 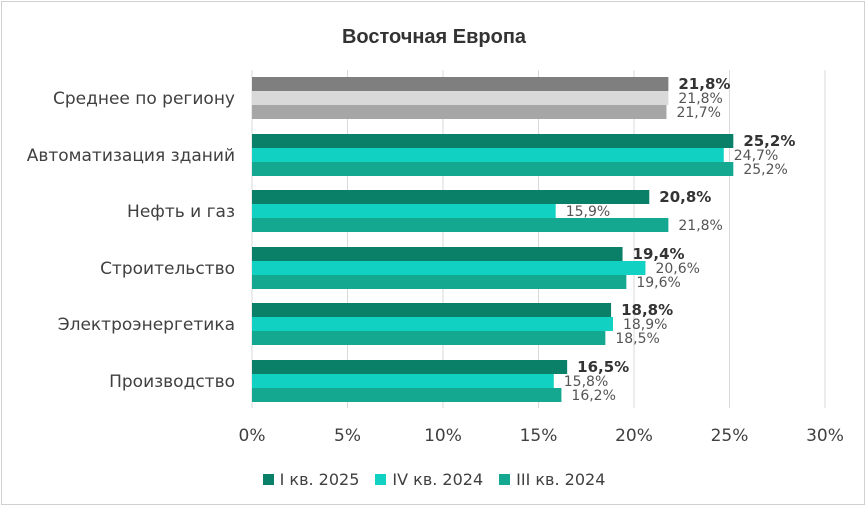 I want to click on legend-label: I кв. 2025, so click(x=319, y=479).